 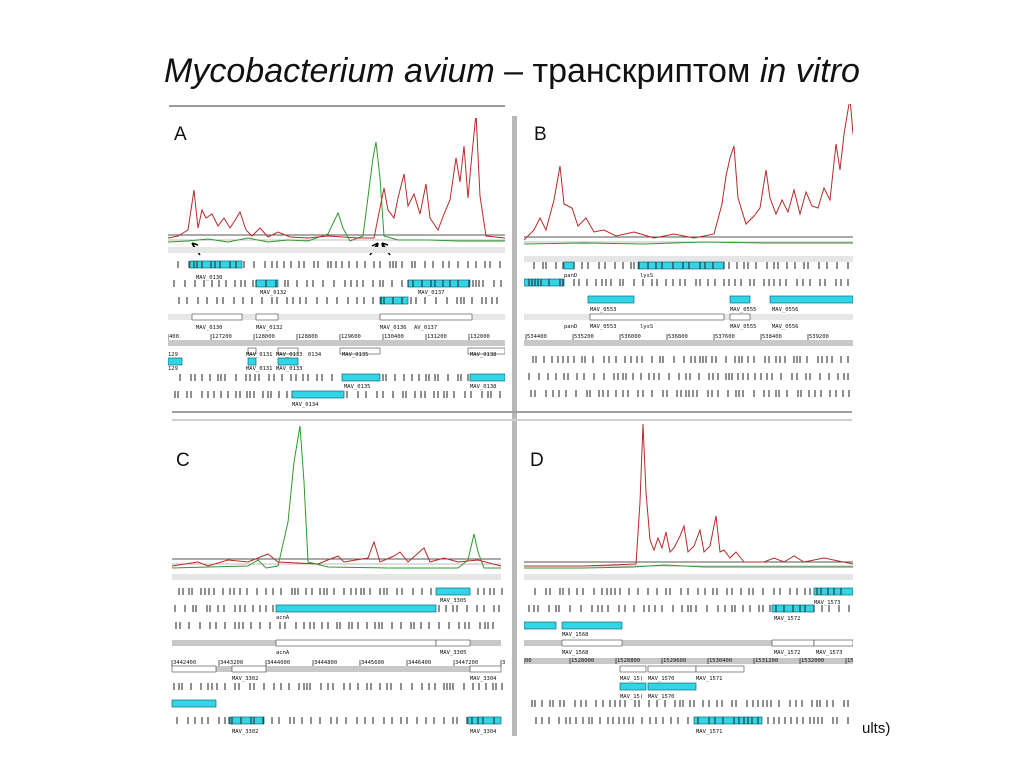 What do you see at coordinates (325, 663) in the screenshot?
I see `coord-label: 3444800` at bounding box center [325, 663].